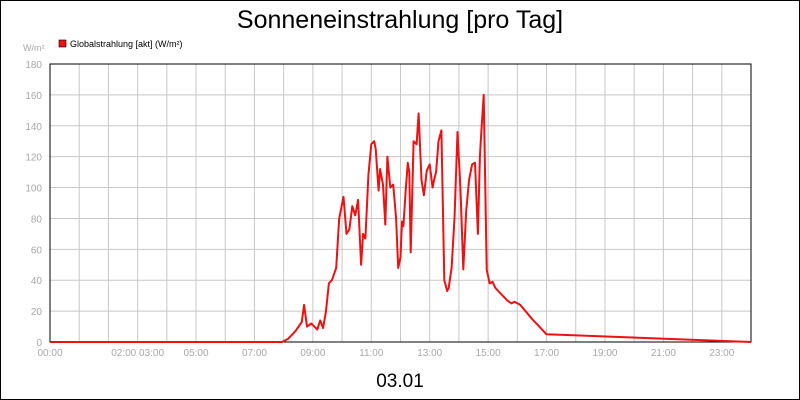 The width and height of the screenshot is (800, 400). Describe the element at coordinates (254, 353) in the screenshot. I see `x-tick-label: 07:00` at that location.